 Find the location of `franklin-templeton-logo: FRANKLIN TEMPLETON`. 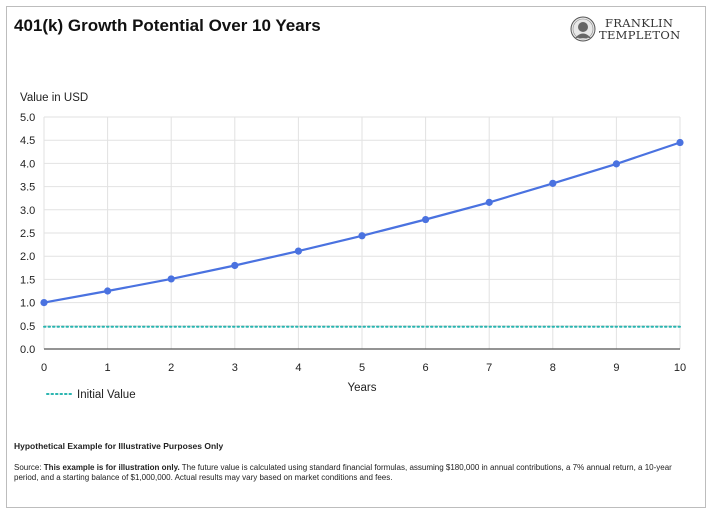

franklin-templeton-logo: FRANKLIN TEMPLETON is located at coordinates (625, 29).